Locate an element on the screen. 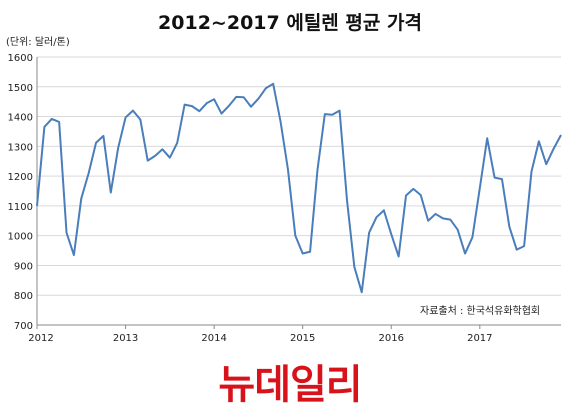  source-note: 자료출처 : 한국석유화학협회 is located at coordinates (480, 309).